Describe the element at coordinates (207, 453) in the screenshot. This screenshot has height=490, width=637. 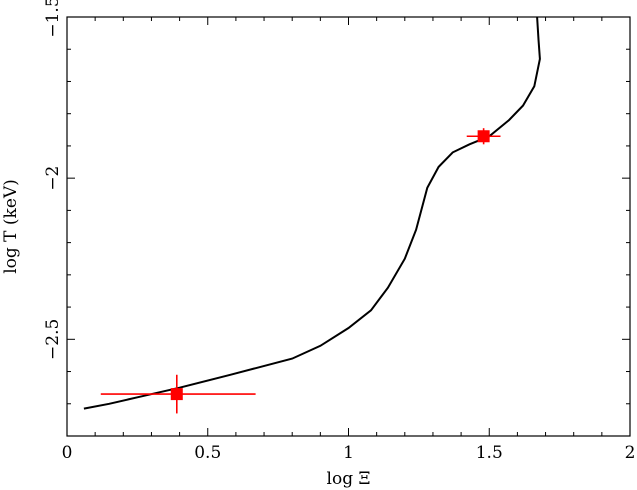
I see `x-tick-label: 0.5` at that location.